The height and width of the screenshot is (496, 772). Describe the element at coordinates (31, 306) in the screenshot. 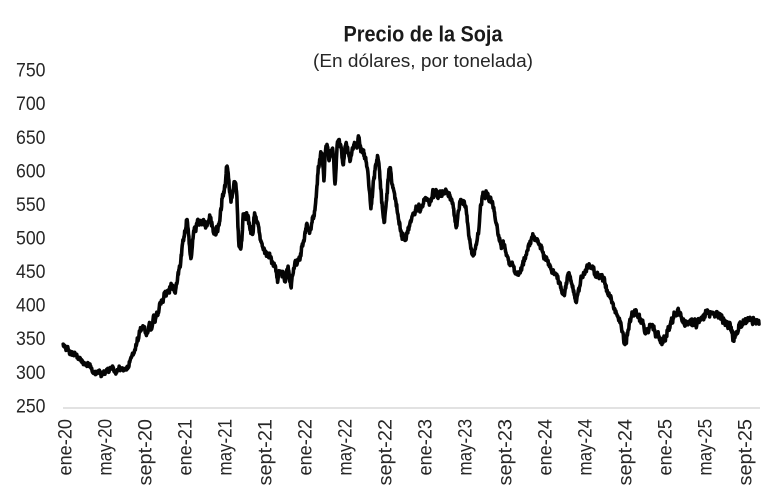

I see `svg-text: 400` at that location.